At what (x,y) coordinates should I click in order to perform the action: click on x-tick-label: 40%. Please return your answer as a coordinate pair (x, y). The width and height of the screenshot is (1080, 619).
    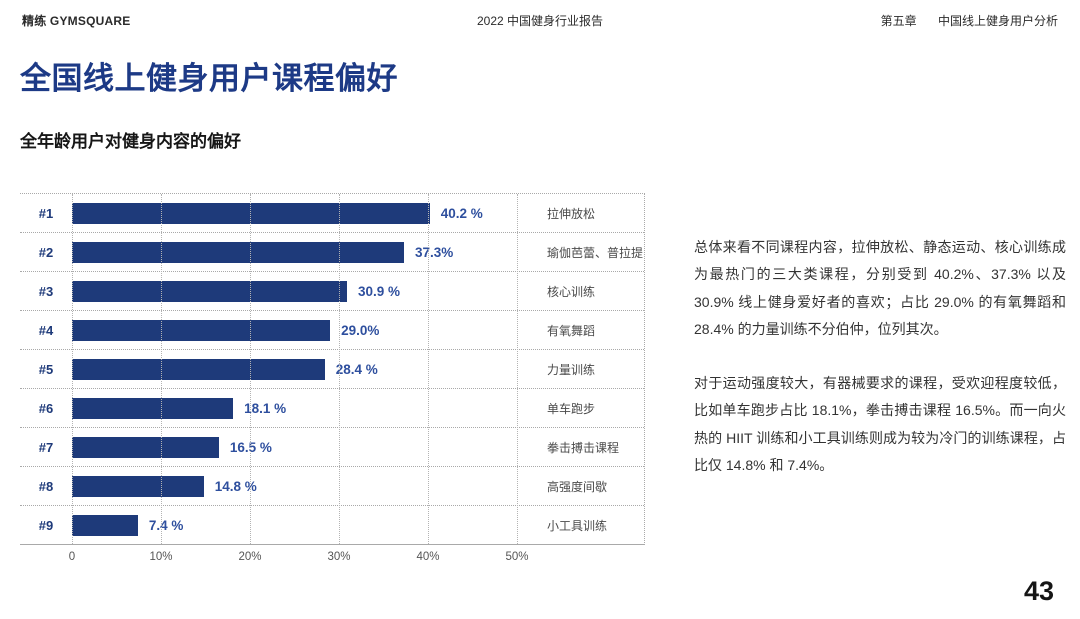
    Looking at the image, I should click on (428, 557).